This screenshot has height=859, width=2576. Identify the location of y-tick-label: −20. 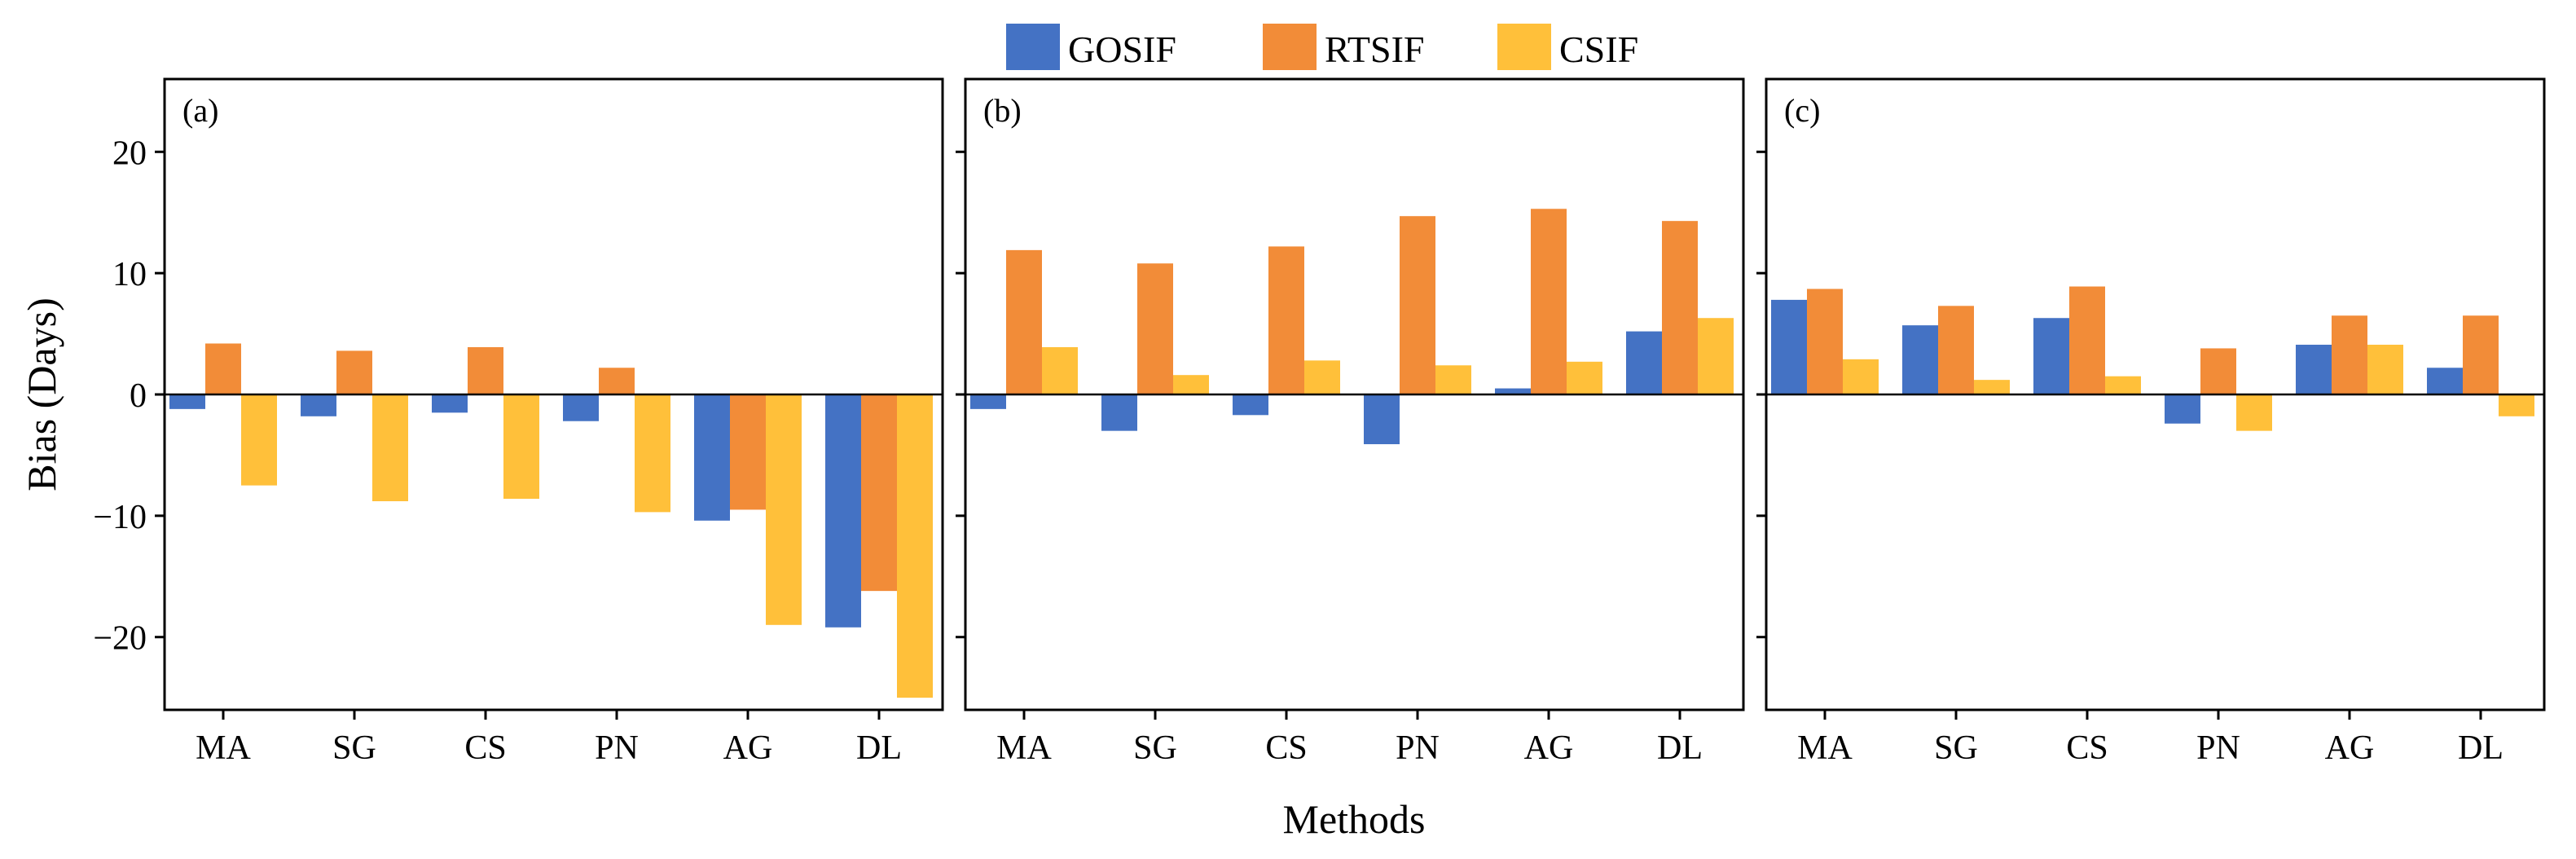
(120, 639).